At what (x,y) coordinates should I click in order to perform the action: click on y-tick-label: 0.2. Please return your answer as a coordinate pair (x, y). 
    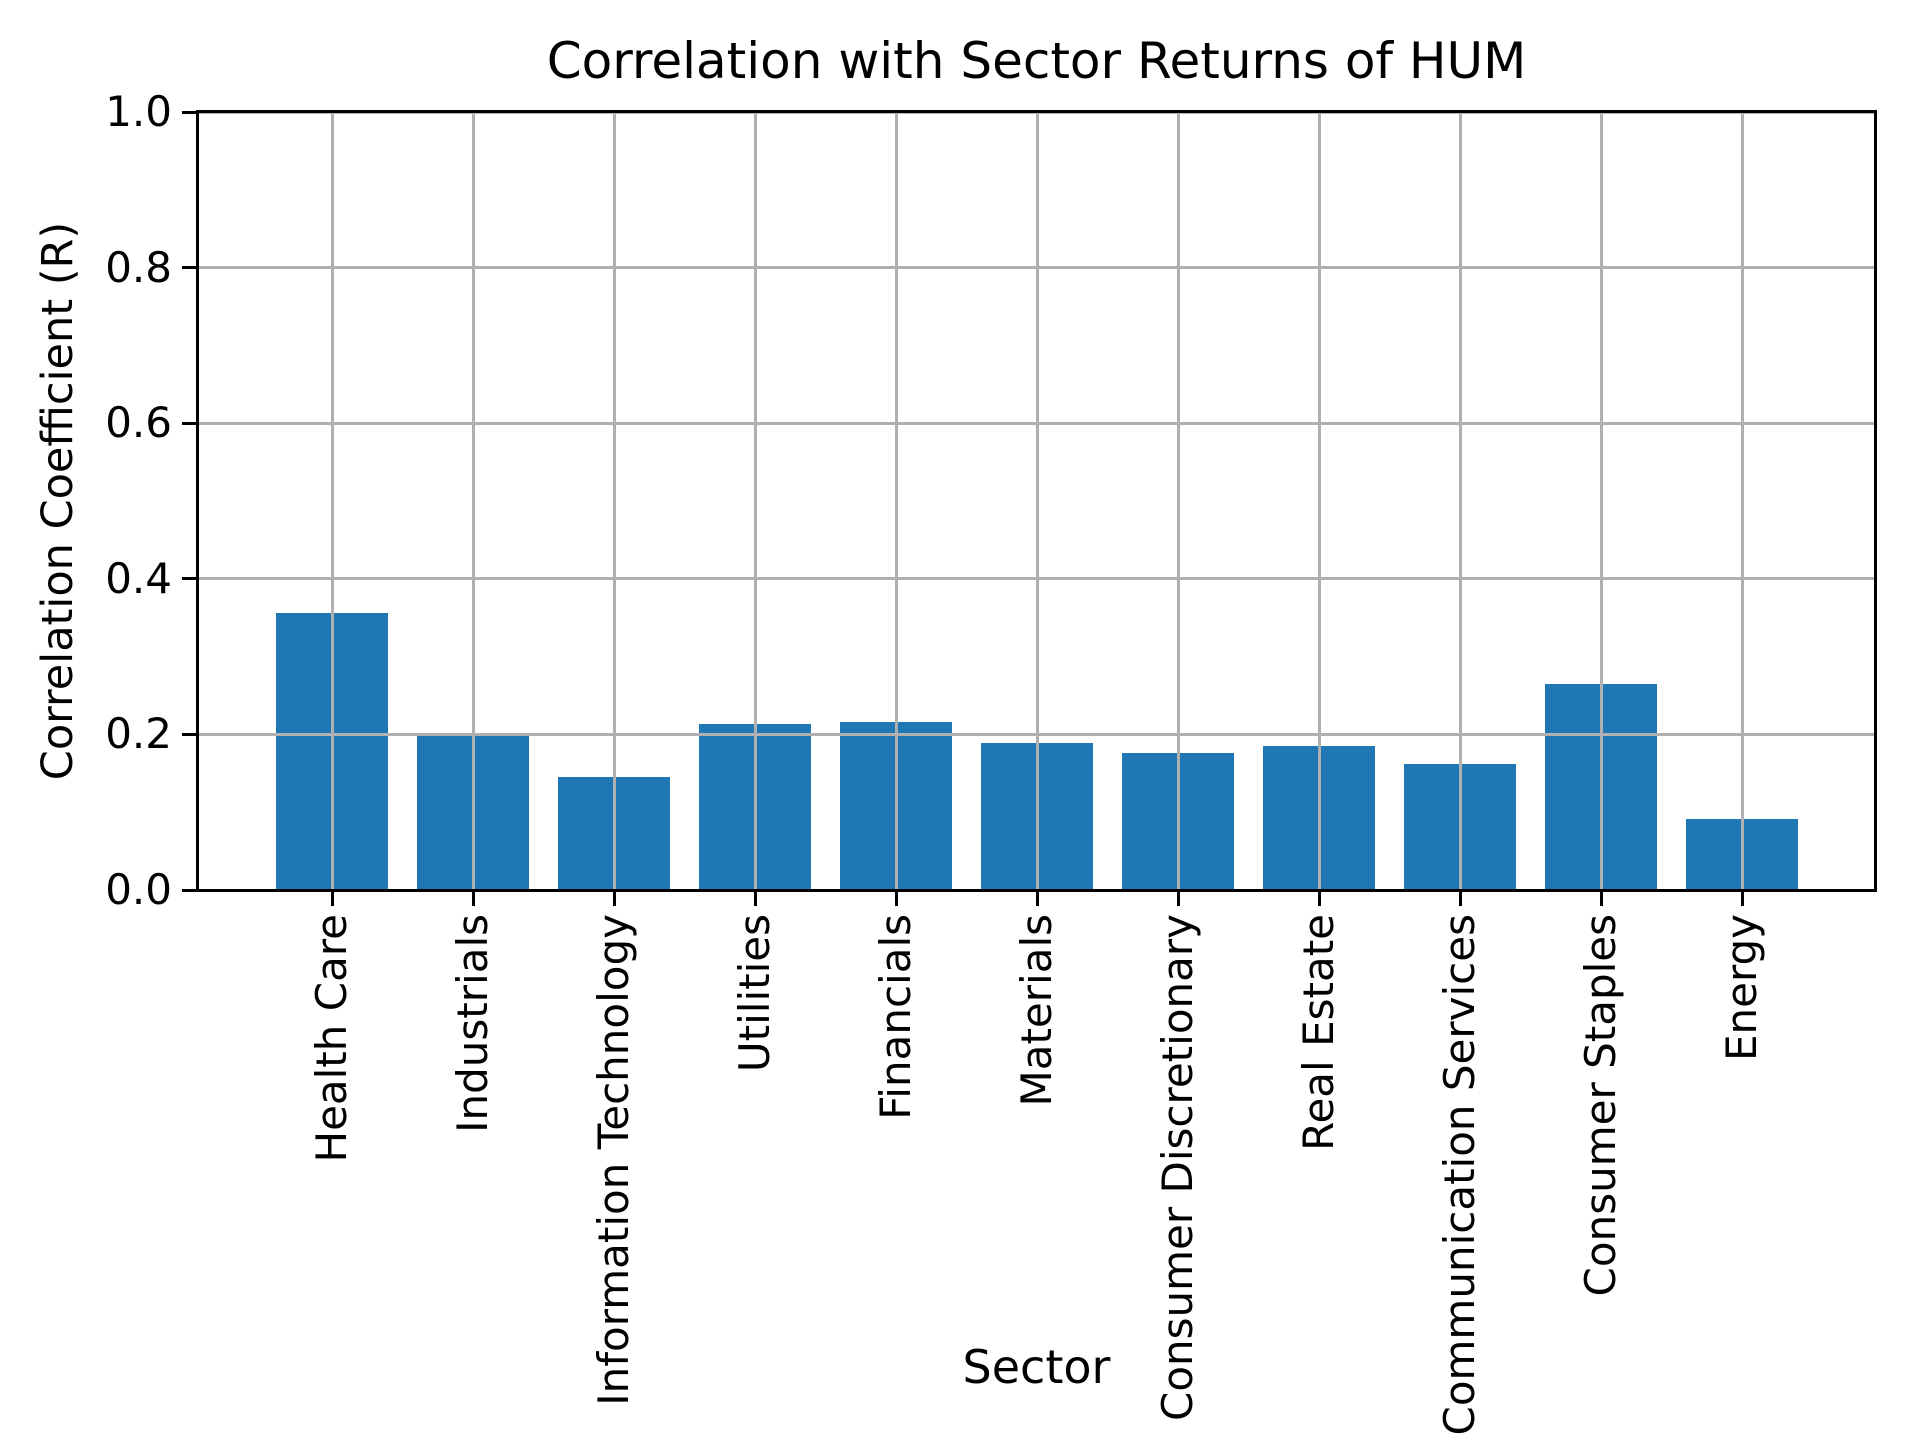
    Looking at the image, I should click on (138, 734).